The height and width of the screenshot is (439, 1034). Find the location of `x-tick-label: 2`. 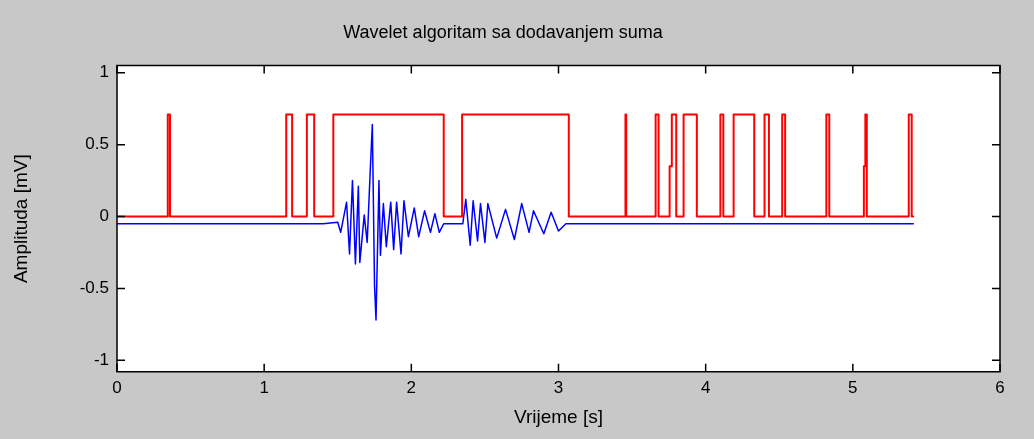

x-tick-label: 2 is located at coordinates (411, 387).